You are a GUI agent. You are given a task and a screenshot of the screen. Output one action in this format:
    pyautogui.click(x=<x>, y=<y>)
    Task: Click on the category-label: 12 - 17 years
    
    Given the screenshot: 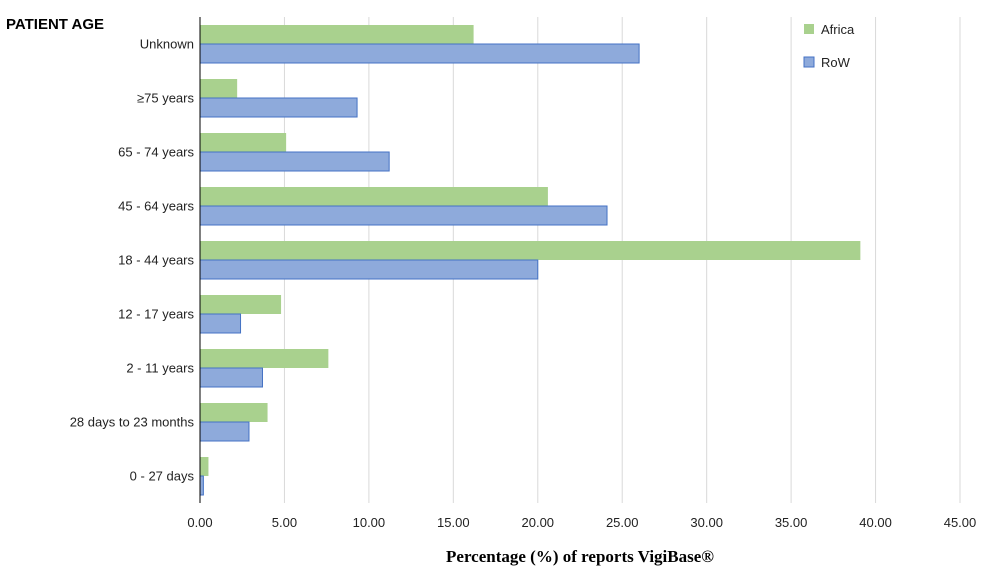 What is the action you would take?
    pyautogui.click(x=156, y=314)
    